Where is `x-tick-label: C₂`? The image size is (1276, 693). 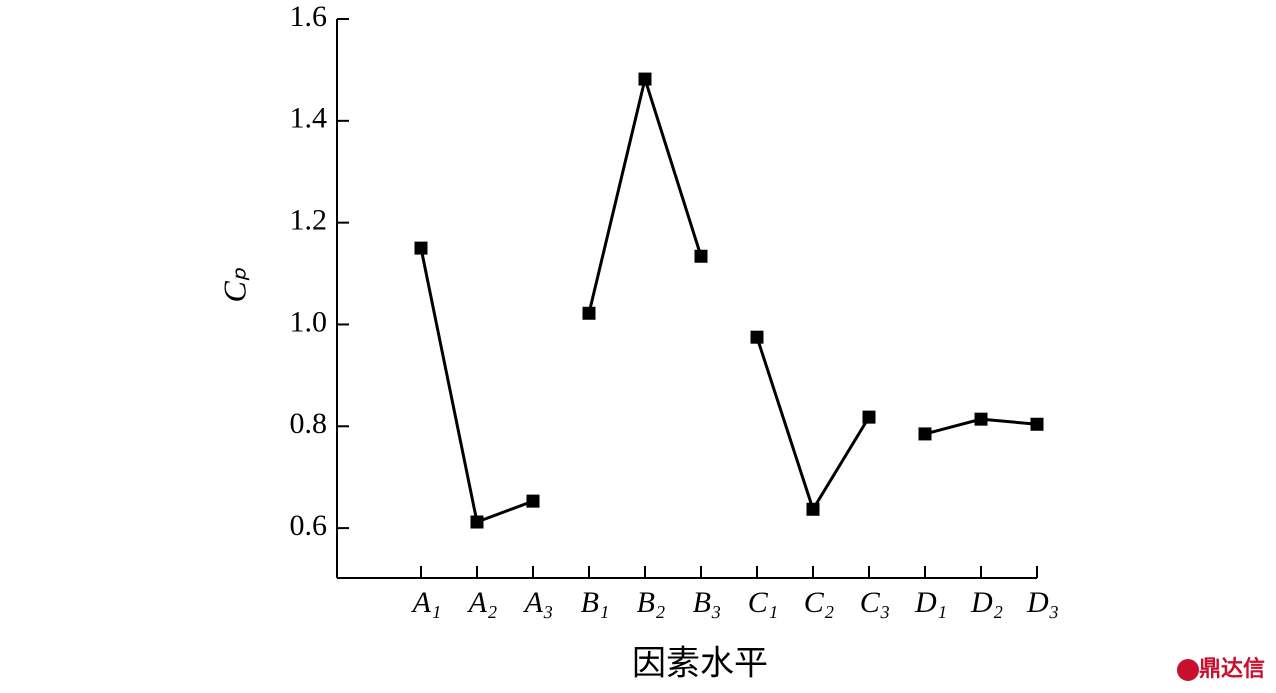
x-tick-label: C₂ is located at coordinates (819, 602).